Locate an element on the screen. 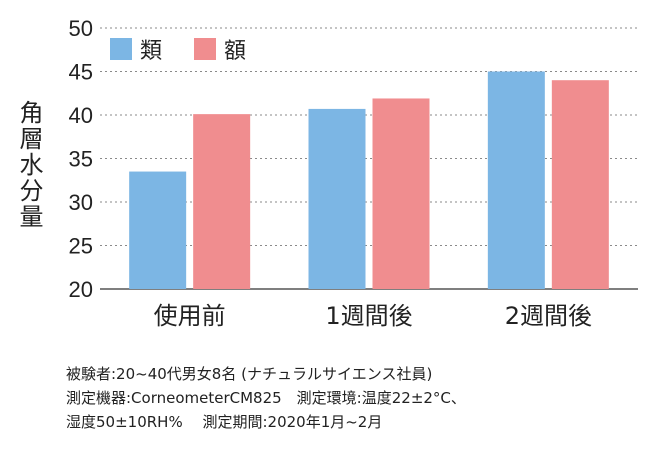 The height and width of the screenshot is (456, 654). y-tick-label: 45 is located at coordinates (81, 72).